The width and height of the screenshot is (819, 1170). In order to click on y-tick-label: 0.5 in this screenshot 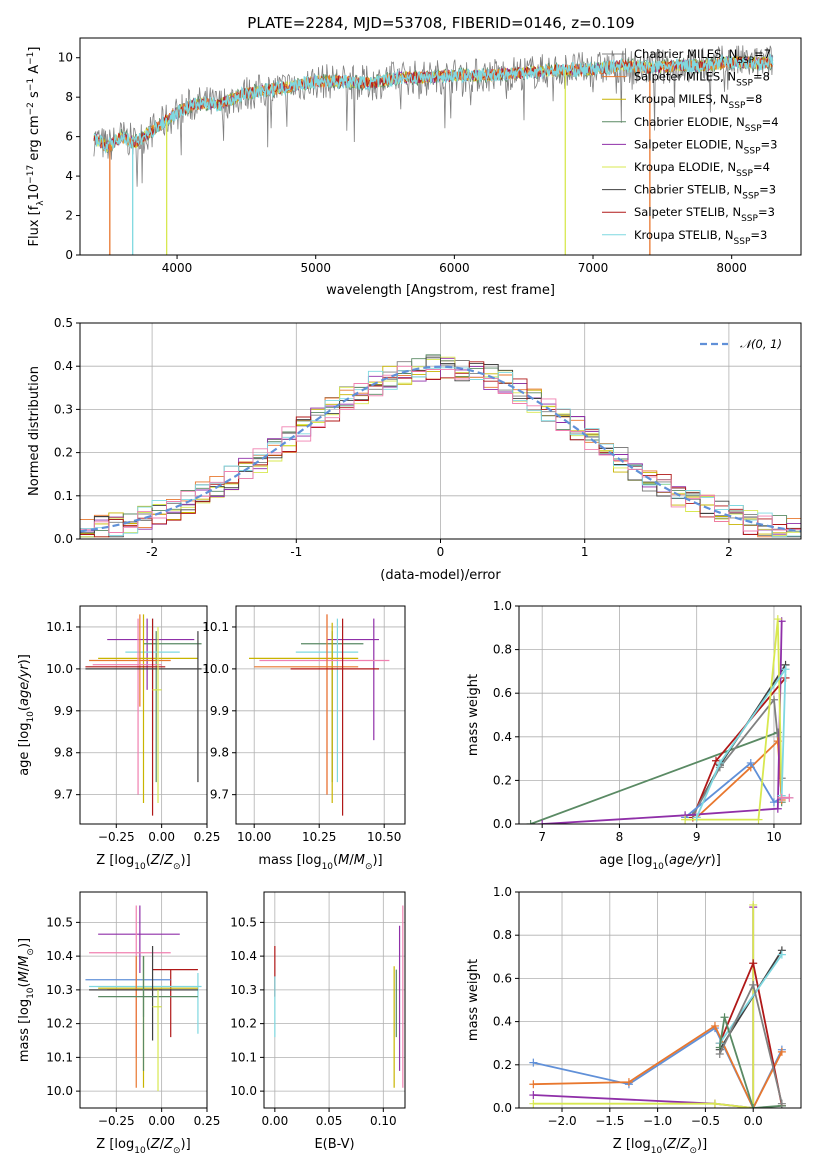, I will do `click(63, 323)`.